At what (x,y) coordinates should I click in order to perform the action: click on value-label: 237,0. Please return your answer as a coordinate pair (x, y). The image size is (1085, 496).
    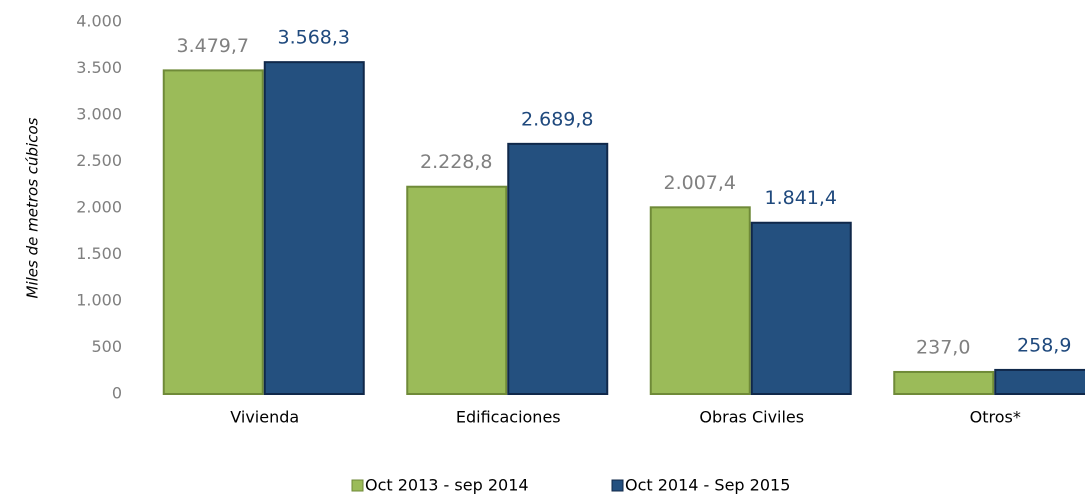
    Looking at the image, I should click on (943, 347).